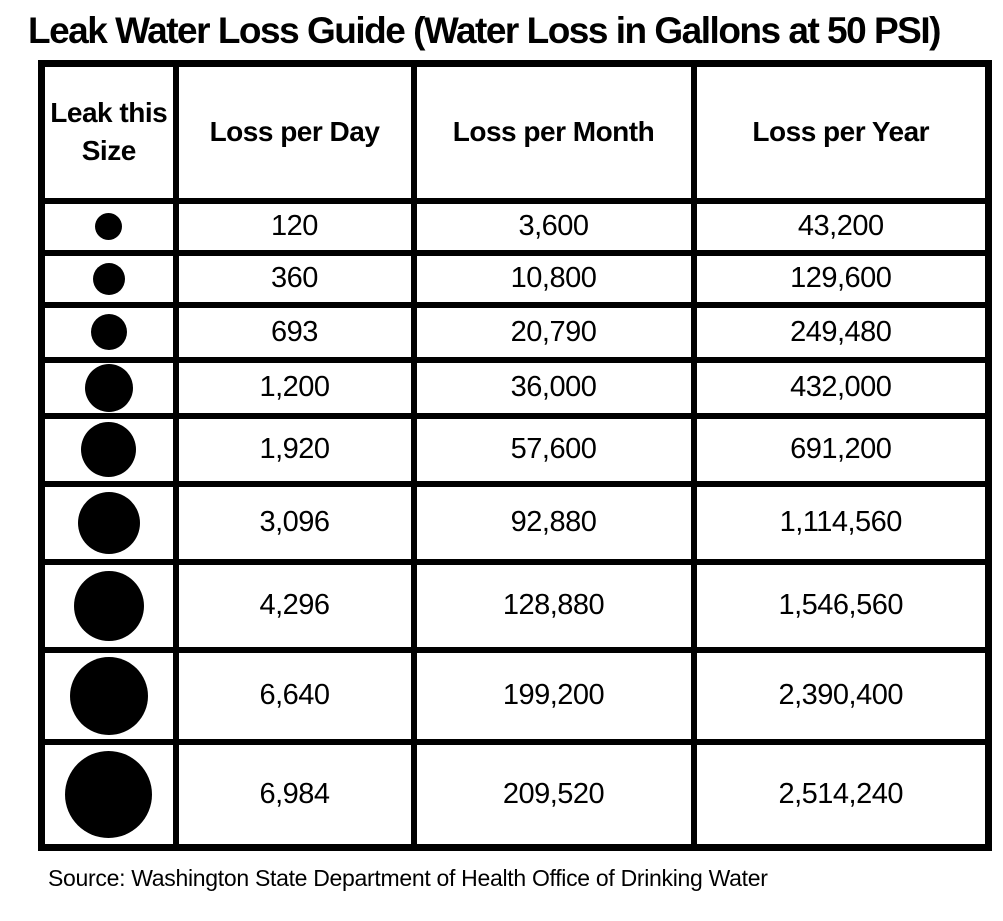  Describe the element at coordinates (553, 132) in the screenshot. I see `col-header-loss-per-month: Loss per Month` at that location.